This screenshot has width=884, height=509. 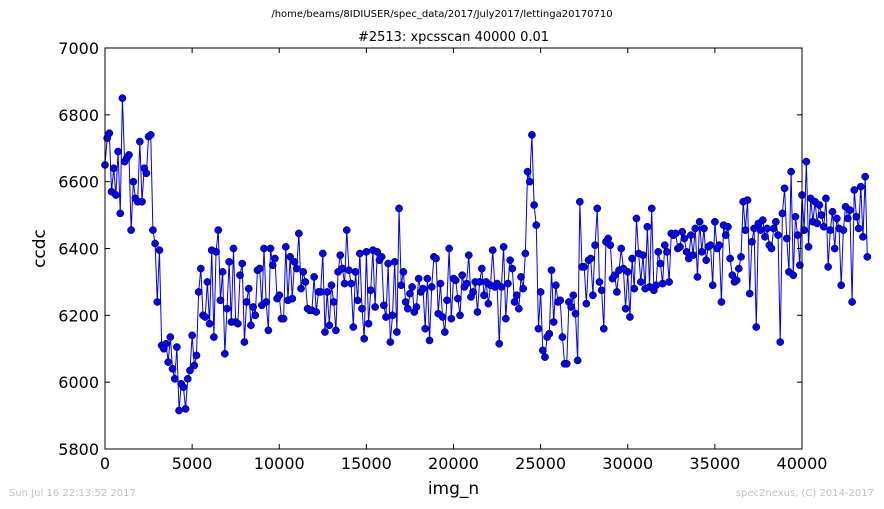 I want to click on x-tick-label: 10000, so click(x=279, y=463).